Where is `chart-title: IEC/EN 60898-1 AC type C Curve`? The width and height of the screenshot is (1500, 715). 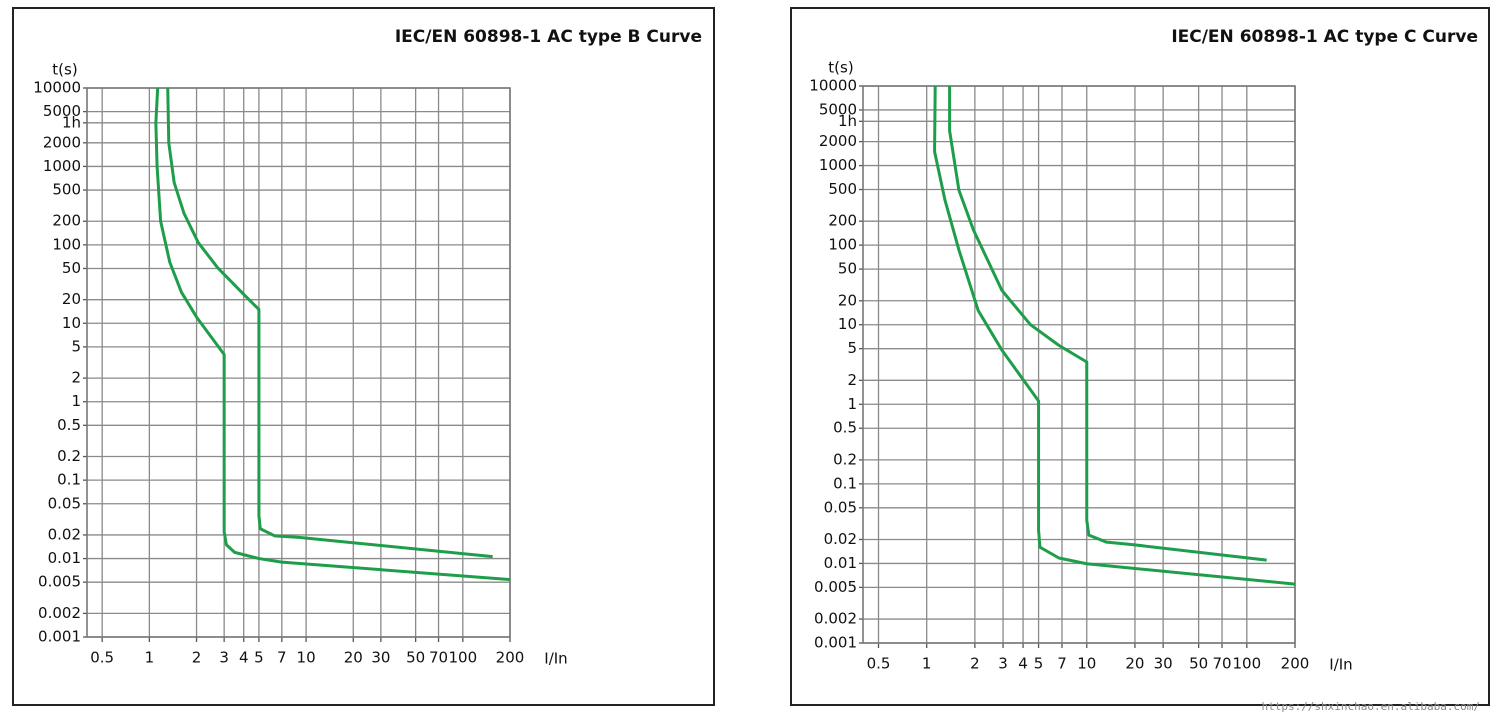 chart-title: IEC/EN 60898-1 AC type C Curve is located at coordinates (1324, 37).